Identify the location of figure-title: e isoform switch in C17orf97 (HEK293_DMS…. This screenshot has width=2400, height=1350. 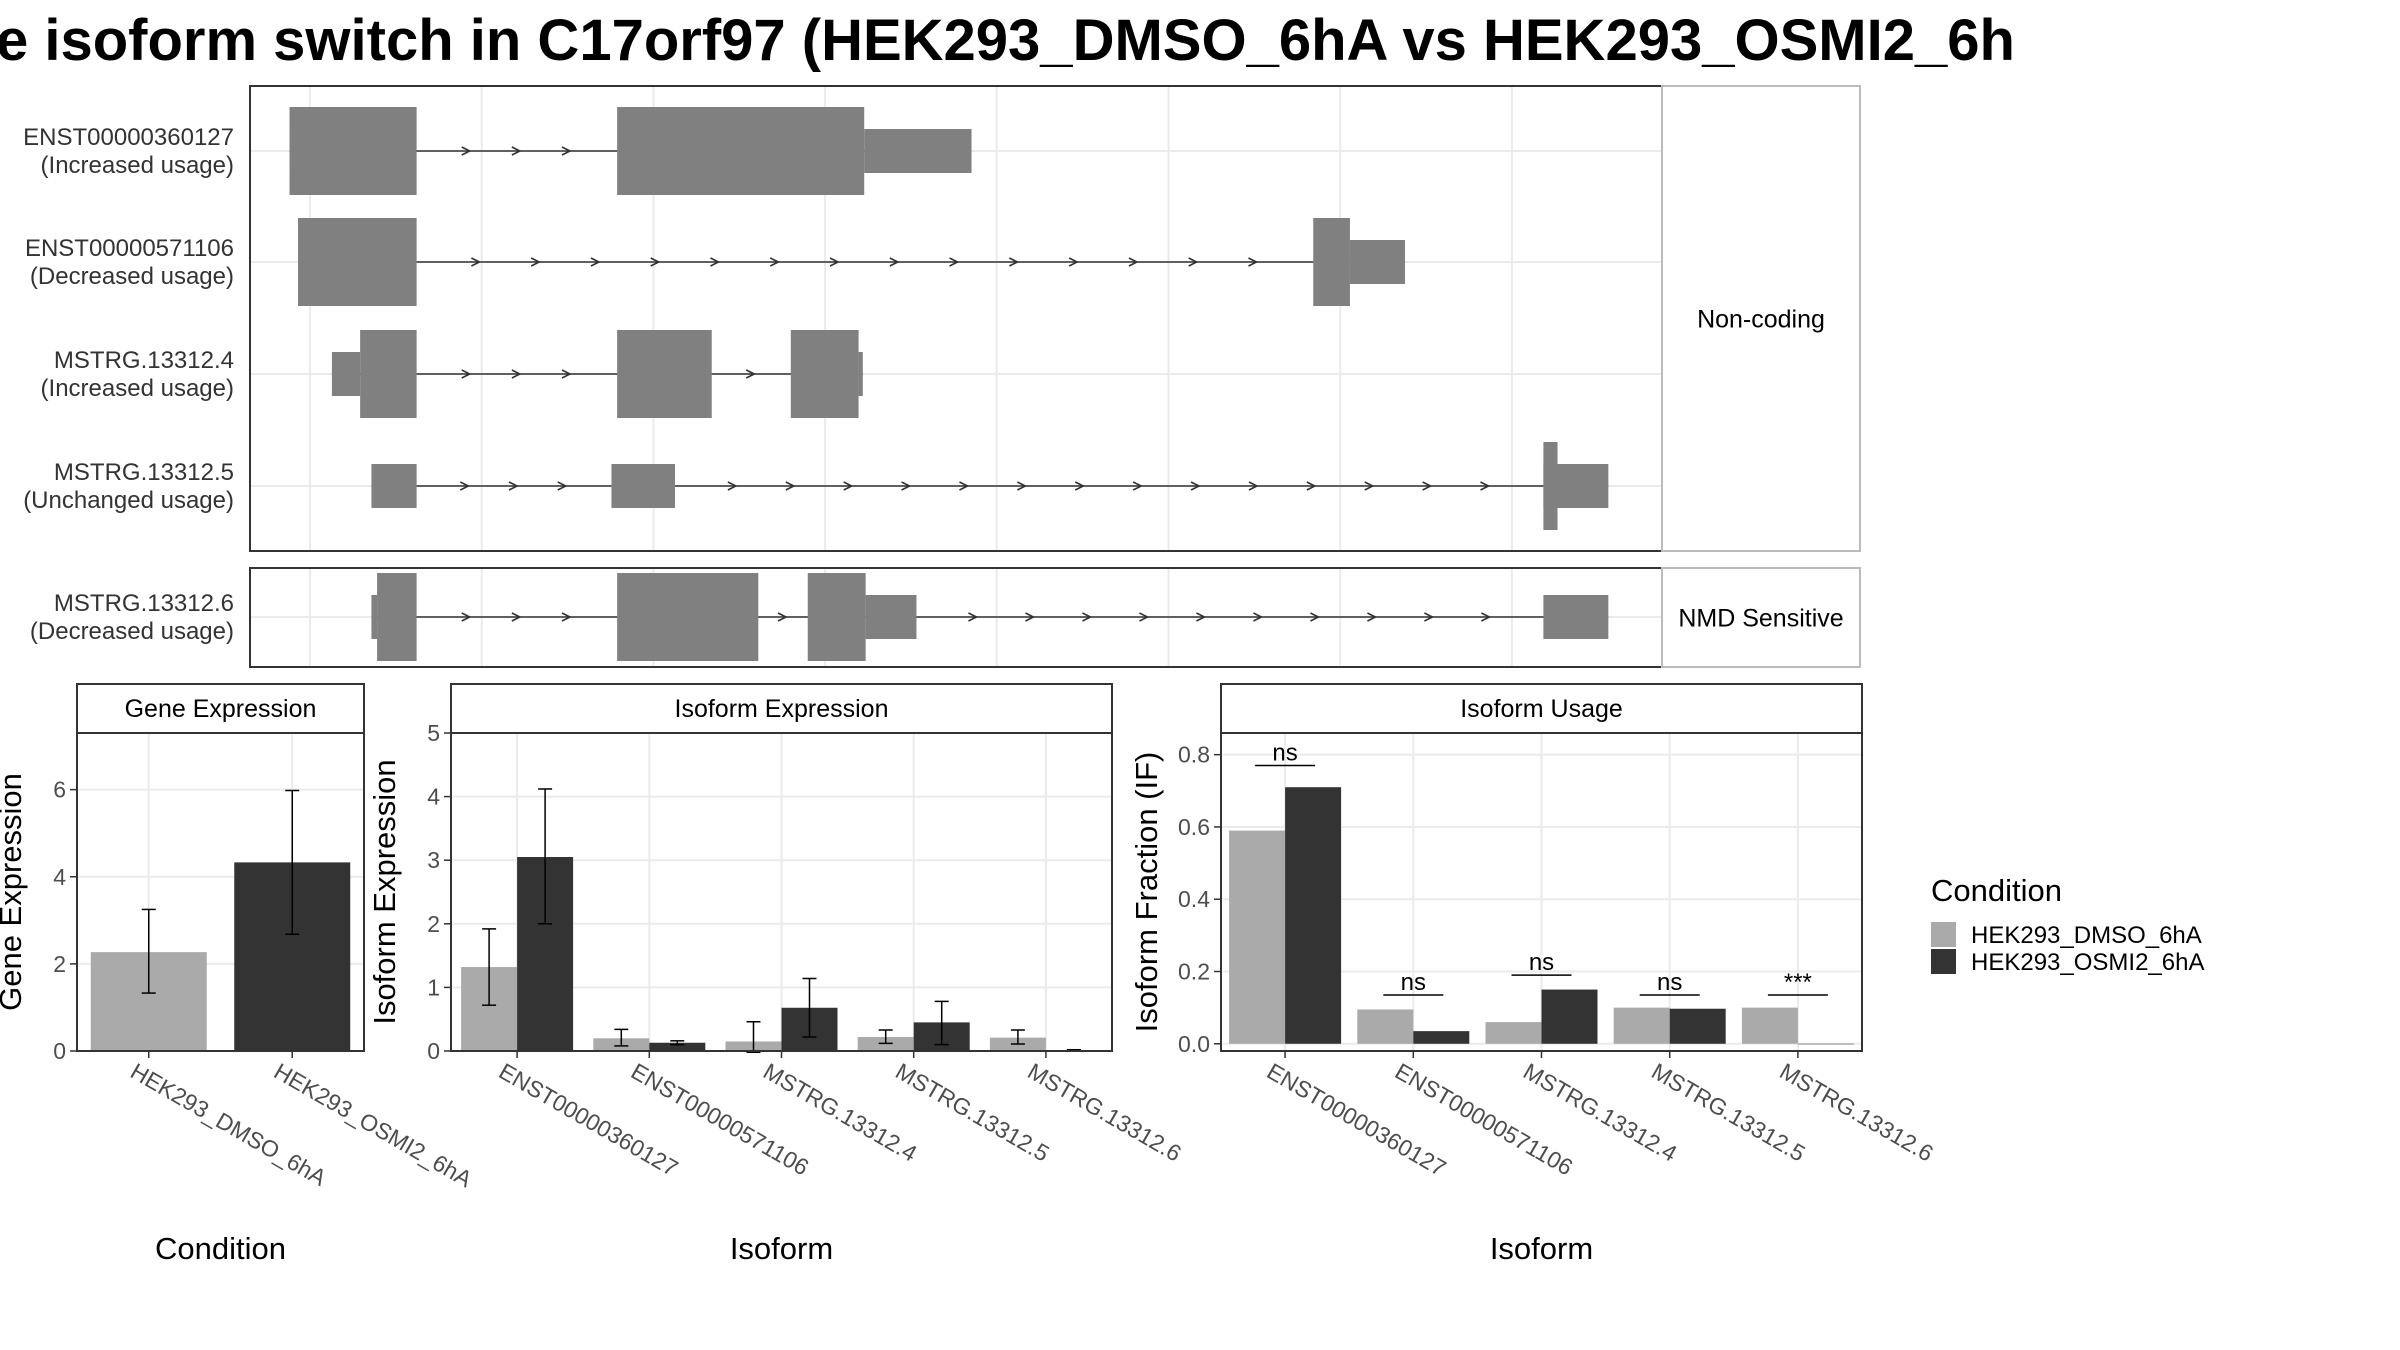
(1007, 40).